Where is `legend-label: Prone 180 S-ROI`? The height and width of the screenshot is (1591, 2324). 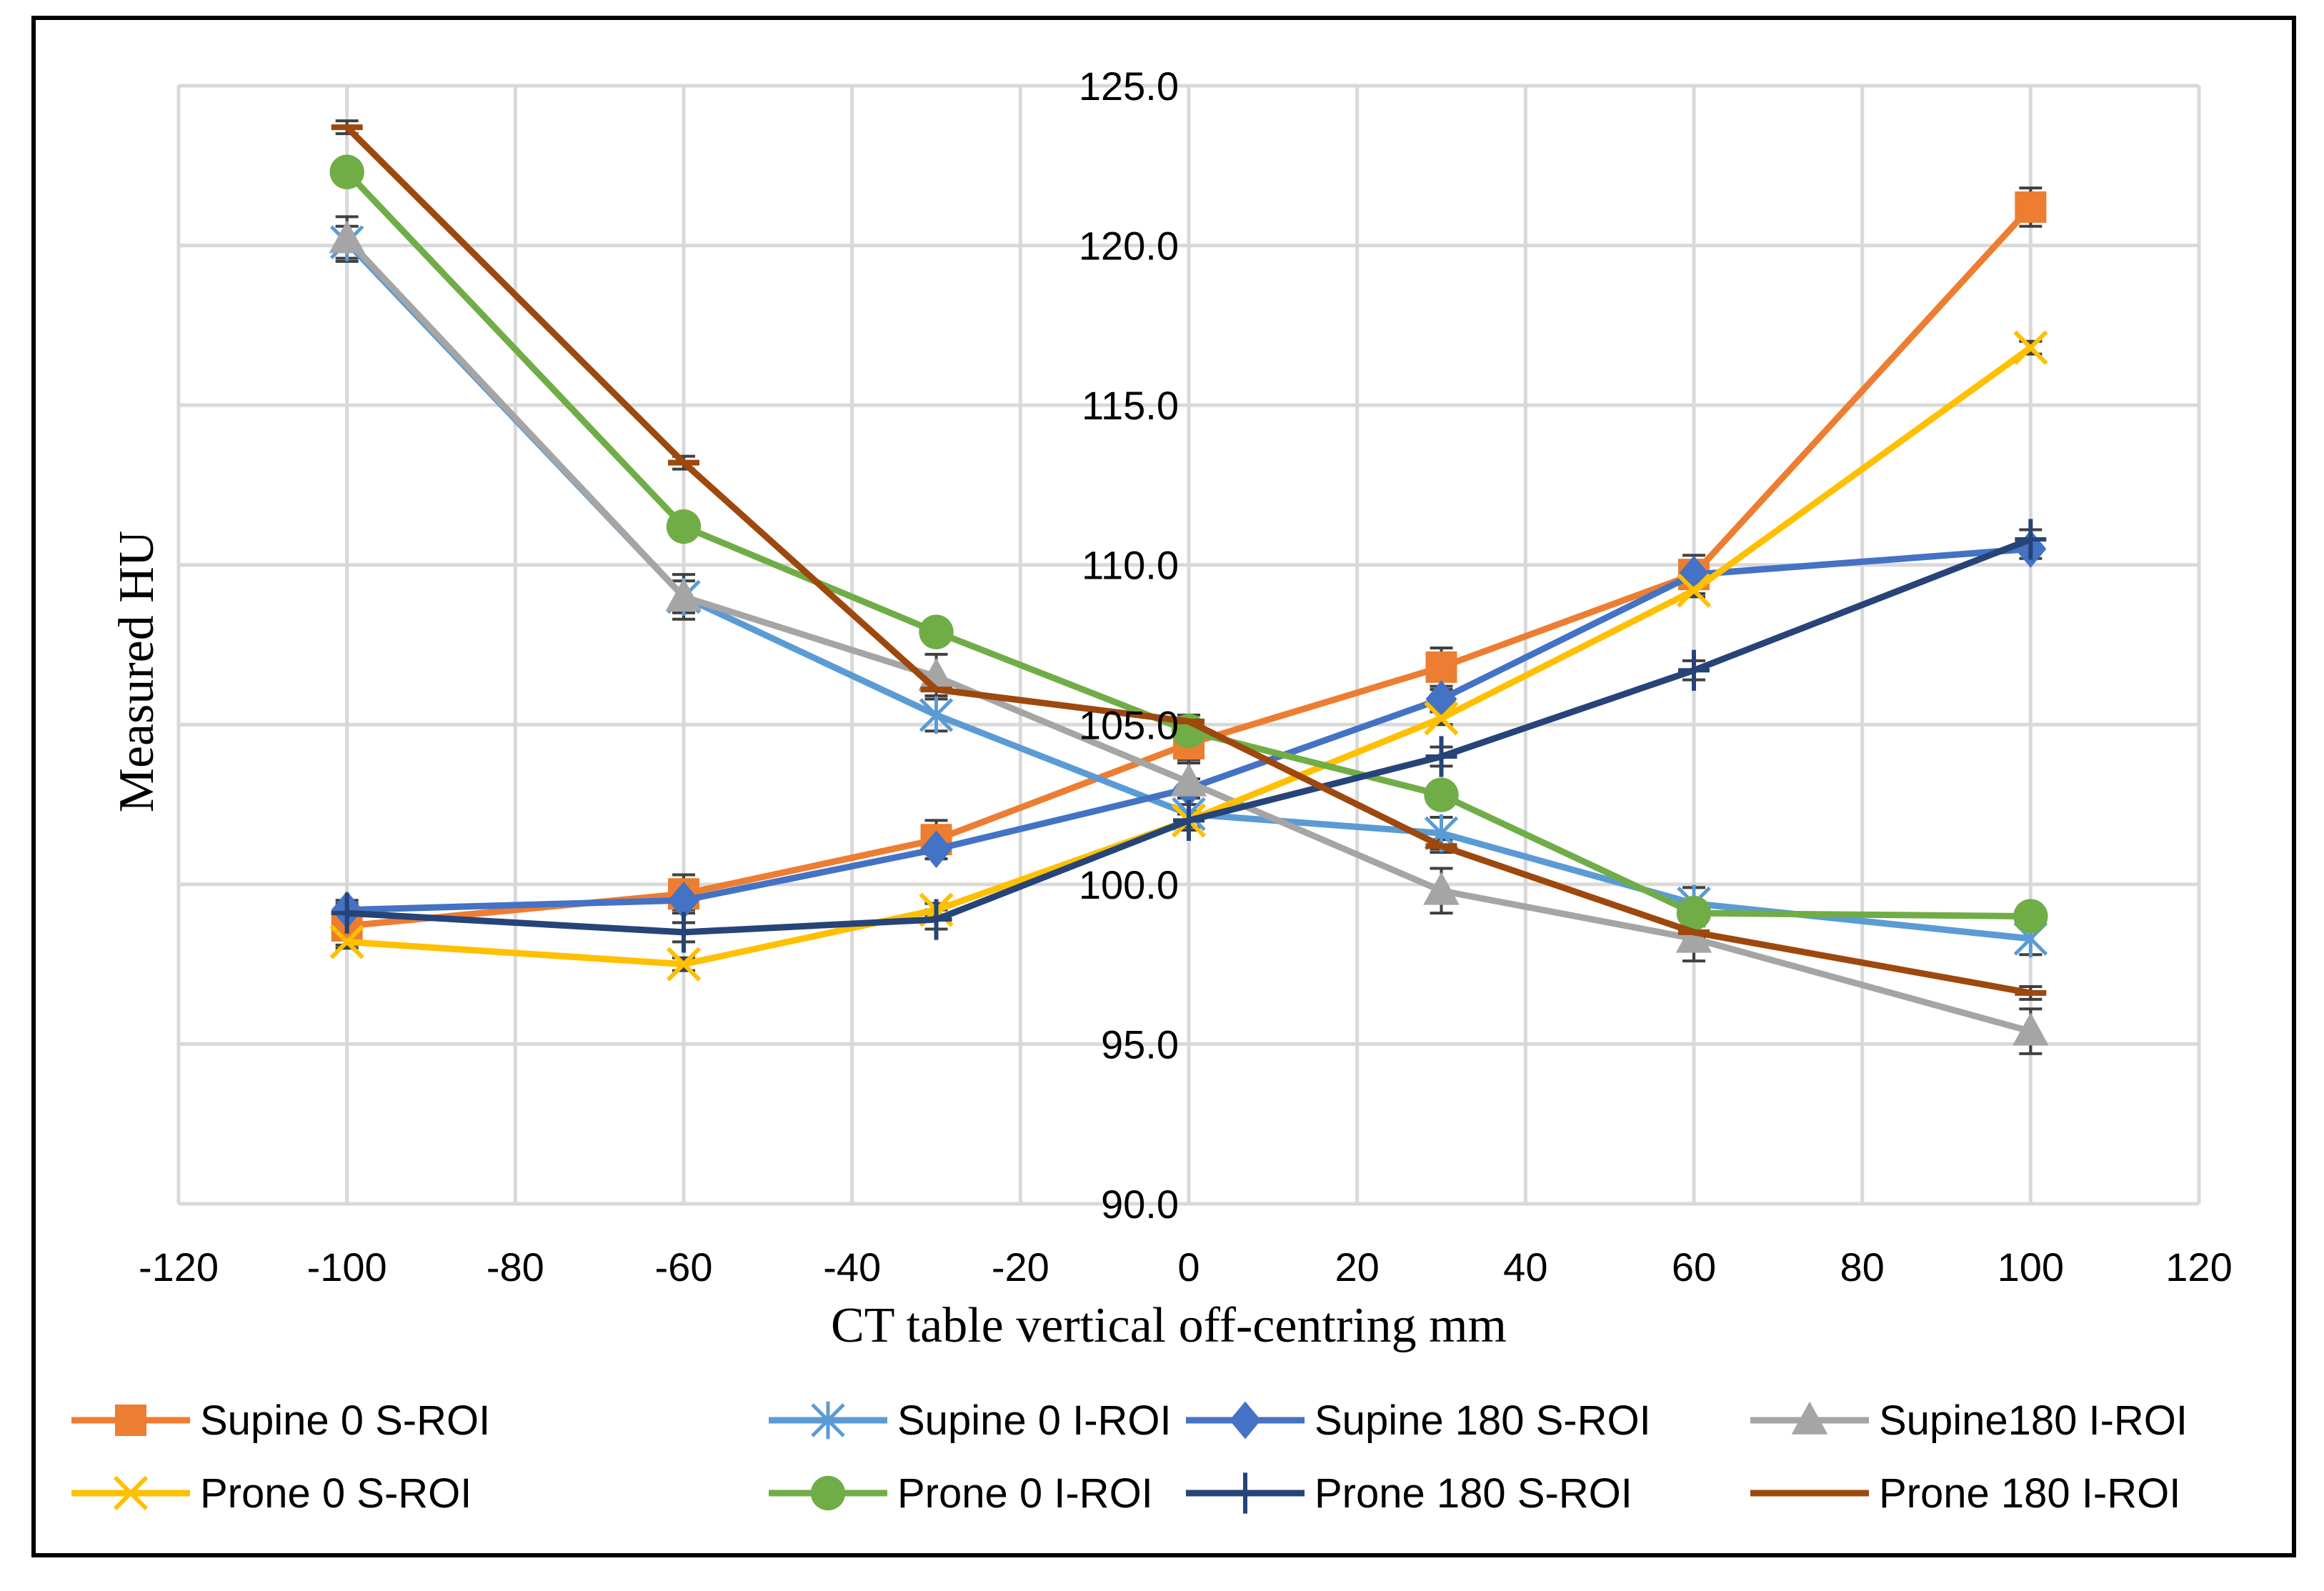
legend-label: Prone 180 S-ROI is located at coordinates (1473, 1494).